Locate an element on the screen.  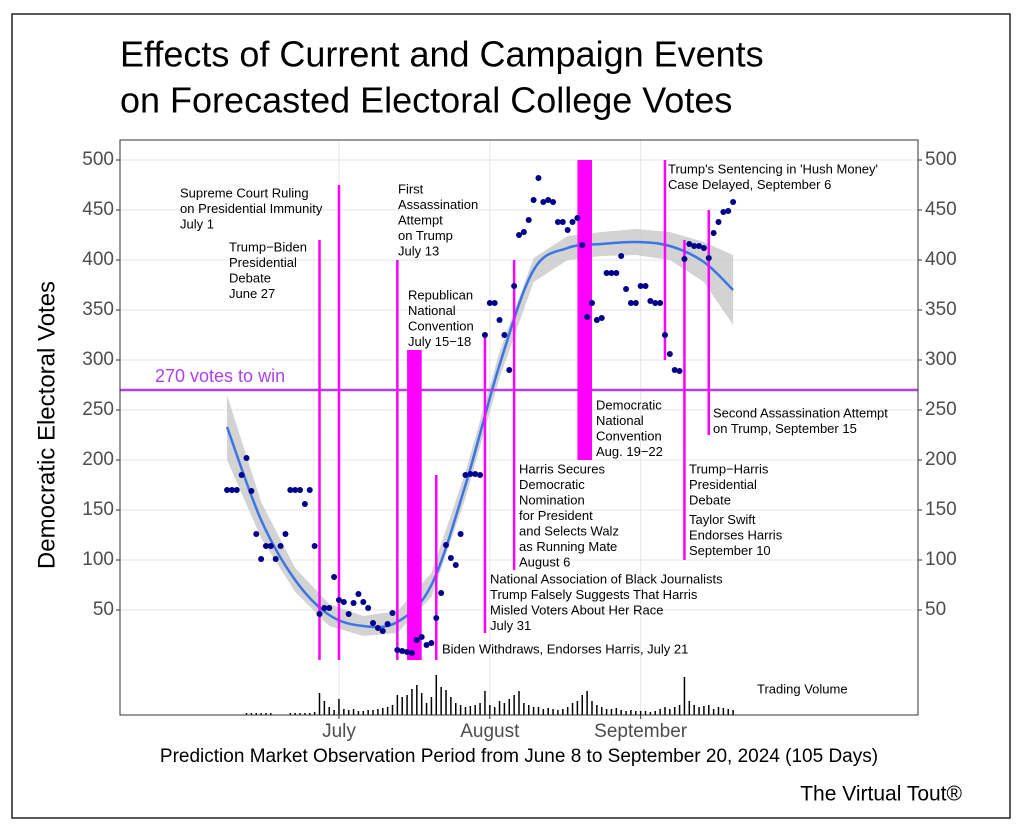
event-label: July 13 is located at coordinates (418, 250).